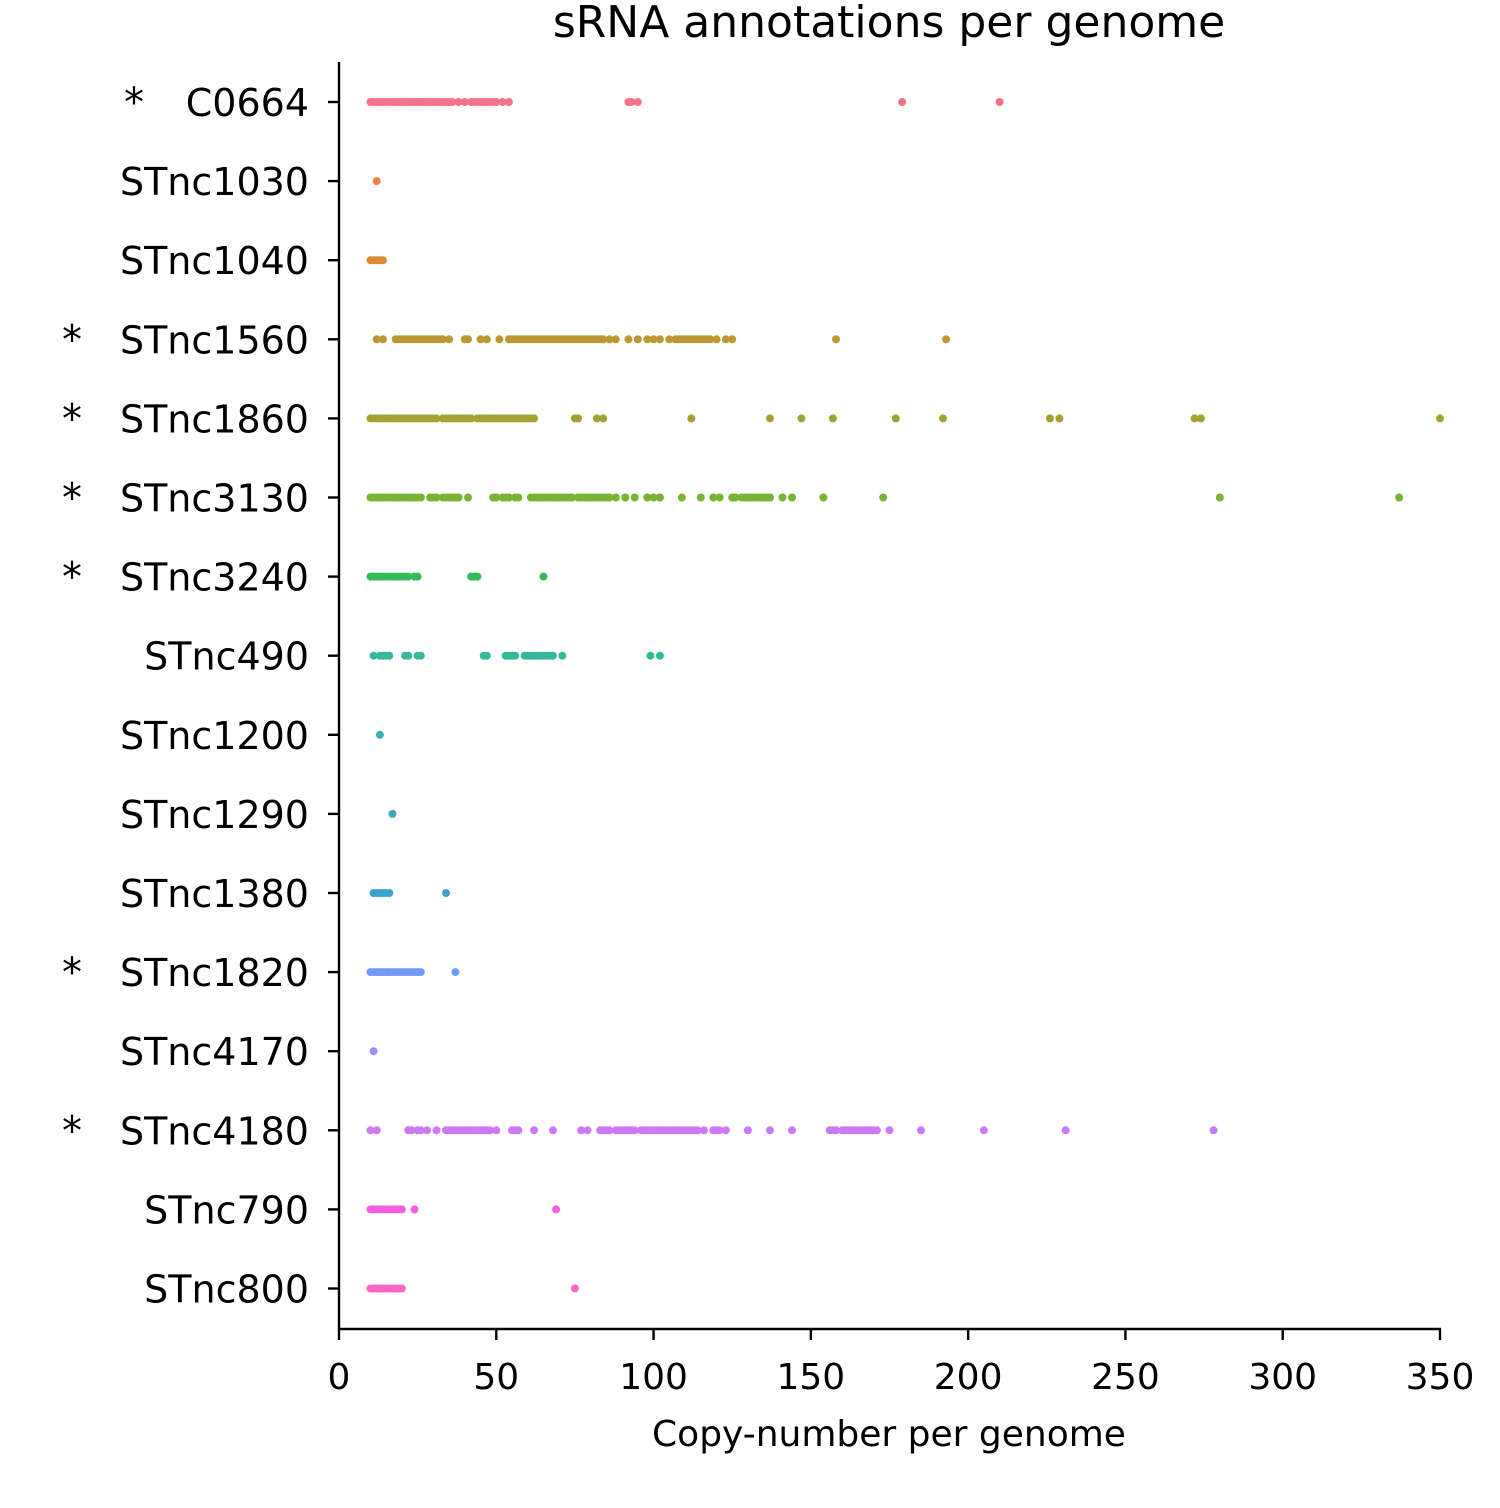 Image resolution: width=1500 pixels, height=1508 pixels. What do you see at coordinates (653, 497) in the screenshot?
I see `data-point: STnc3130: 100` at bounding box center [653, 497].